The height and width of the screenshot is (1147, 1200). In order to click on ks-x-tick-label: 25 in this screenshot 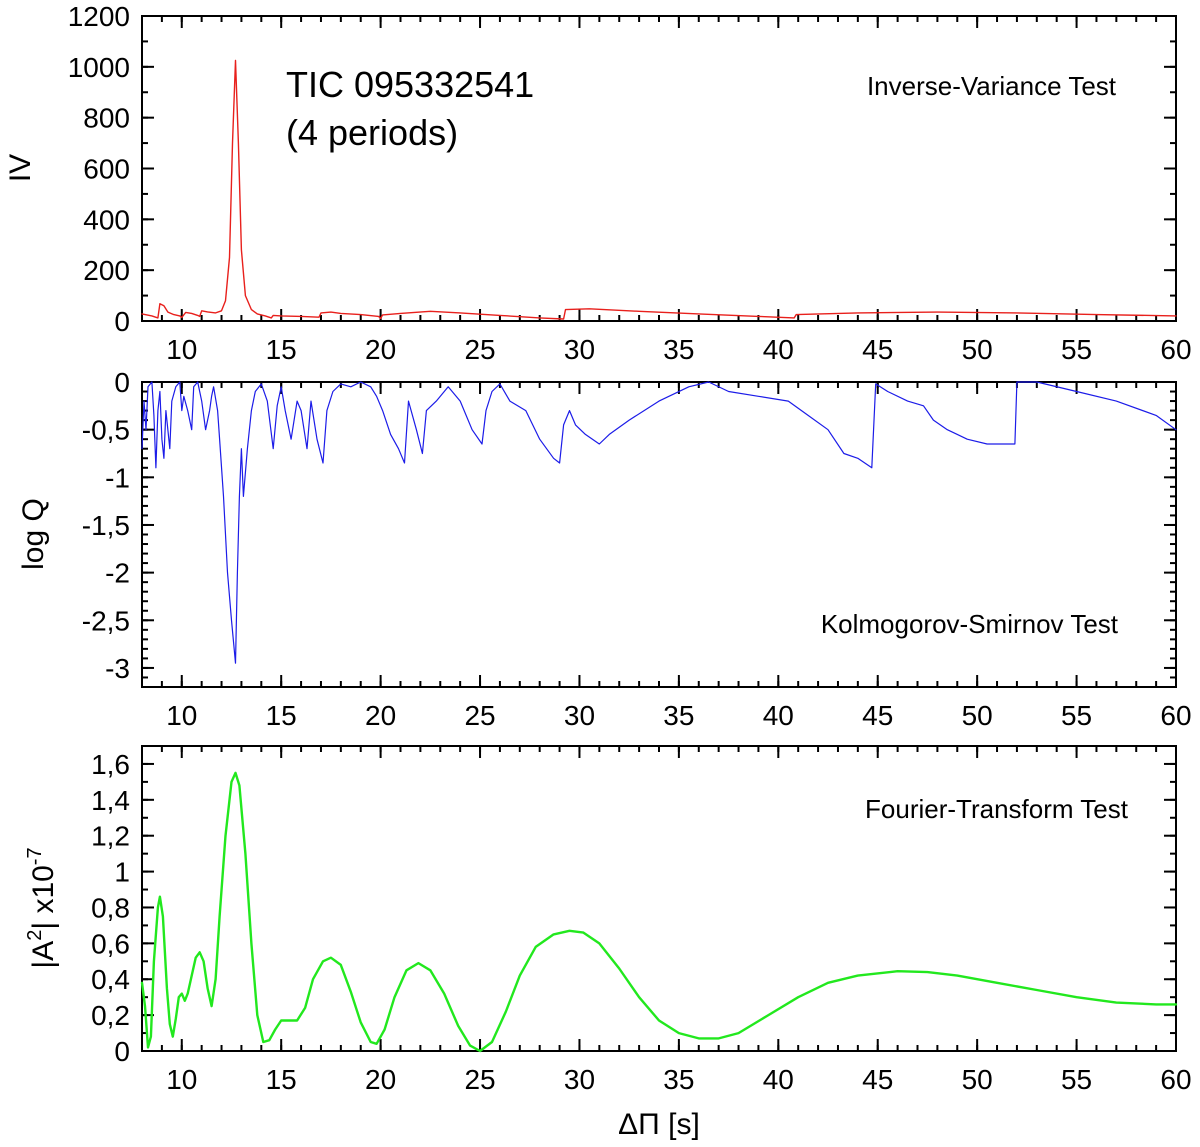, I will do `click(479, 715)`.